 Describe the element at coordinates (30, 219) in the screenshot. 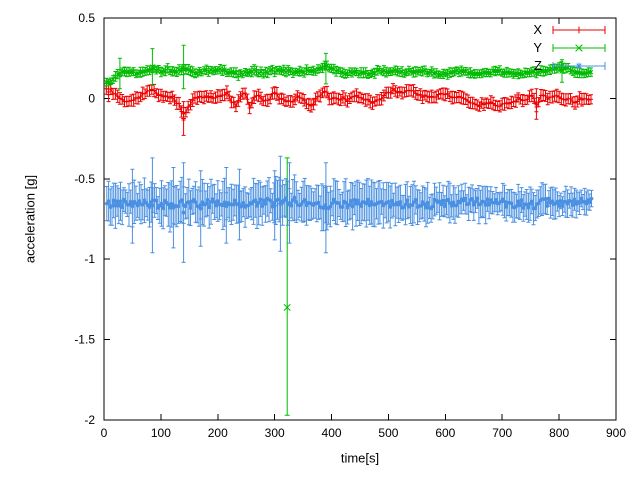

I see `y-axis-title: acceleration [g]` at that location.